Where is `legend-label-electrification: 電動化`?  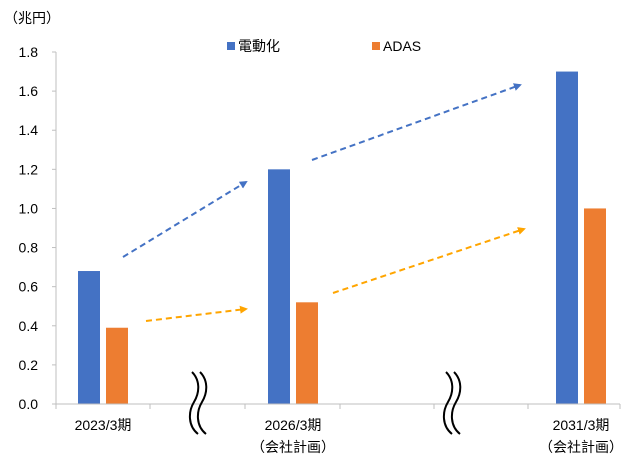 legend-label-electrification: 電動化 is located at coordinates (259, 46).